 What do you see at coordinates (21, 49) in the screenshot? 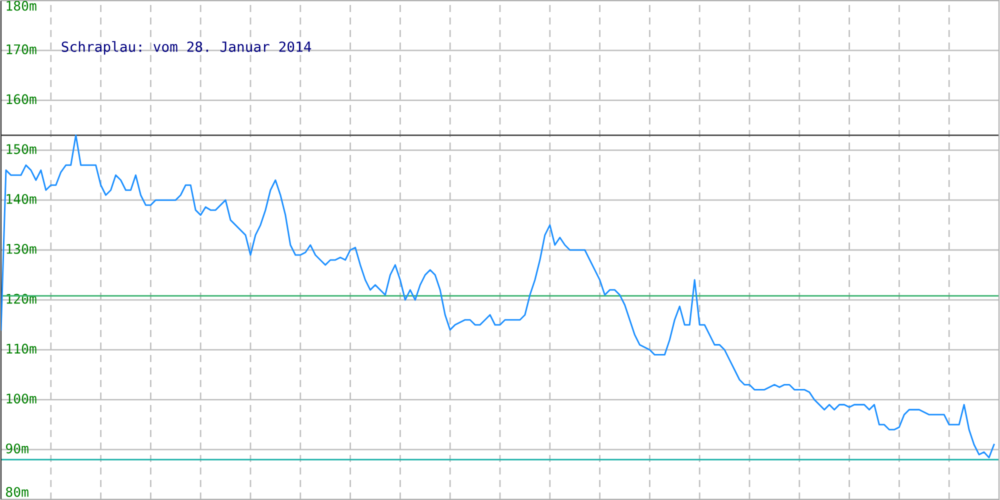
I see `y-tick-label: 170m` at bounding box center [21, 49].